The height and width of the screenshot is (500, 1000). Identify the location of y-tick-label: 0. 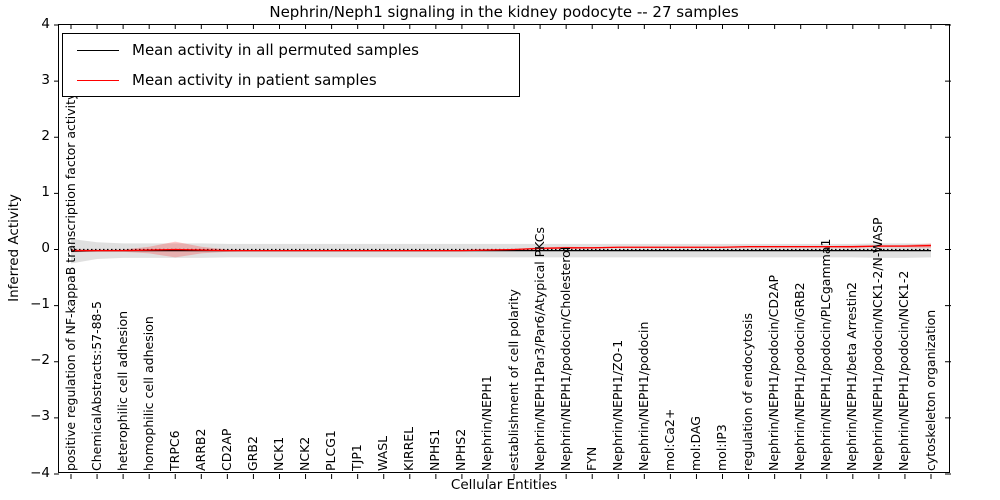
(45, 248).